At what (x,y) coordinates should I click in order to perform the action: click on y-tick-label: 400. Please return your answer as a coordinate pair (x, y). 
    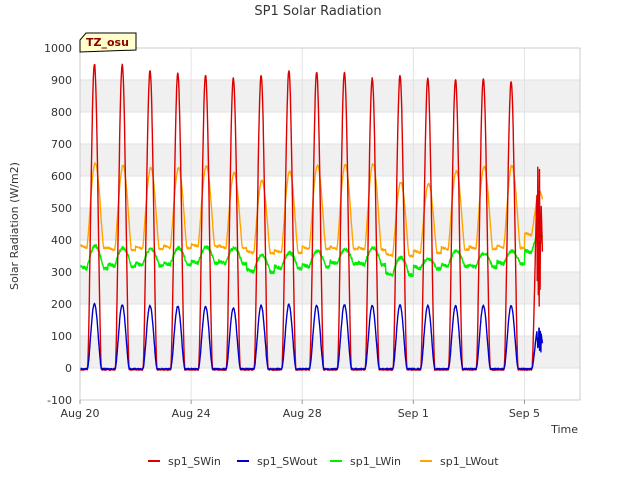
    Looking at the image, I should click on (61, 240).